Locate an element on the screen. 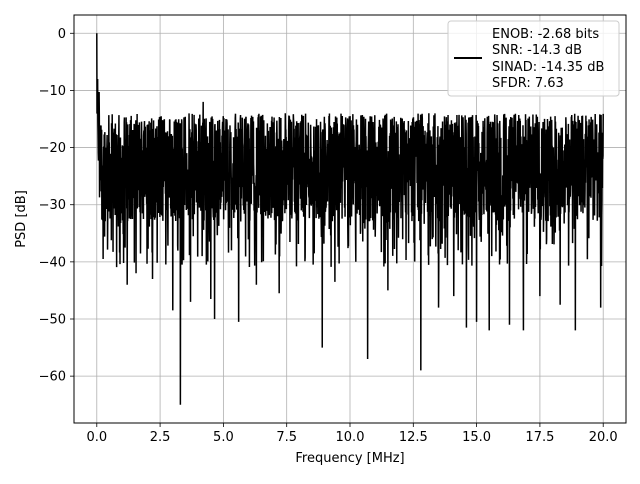 This screenshot has height=484, width=640. legend-box is located at coordinates (533, 58).